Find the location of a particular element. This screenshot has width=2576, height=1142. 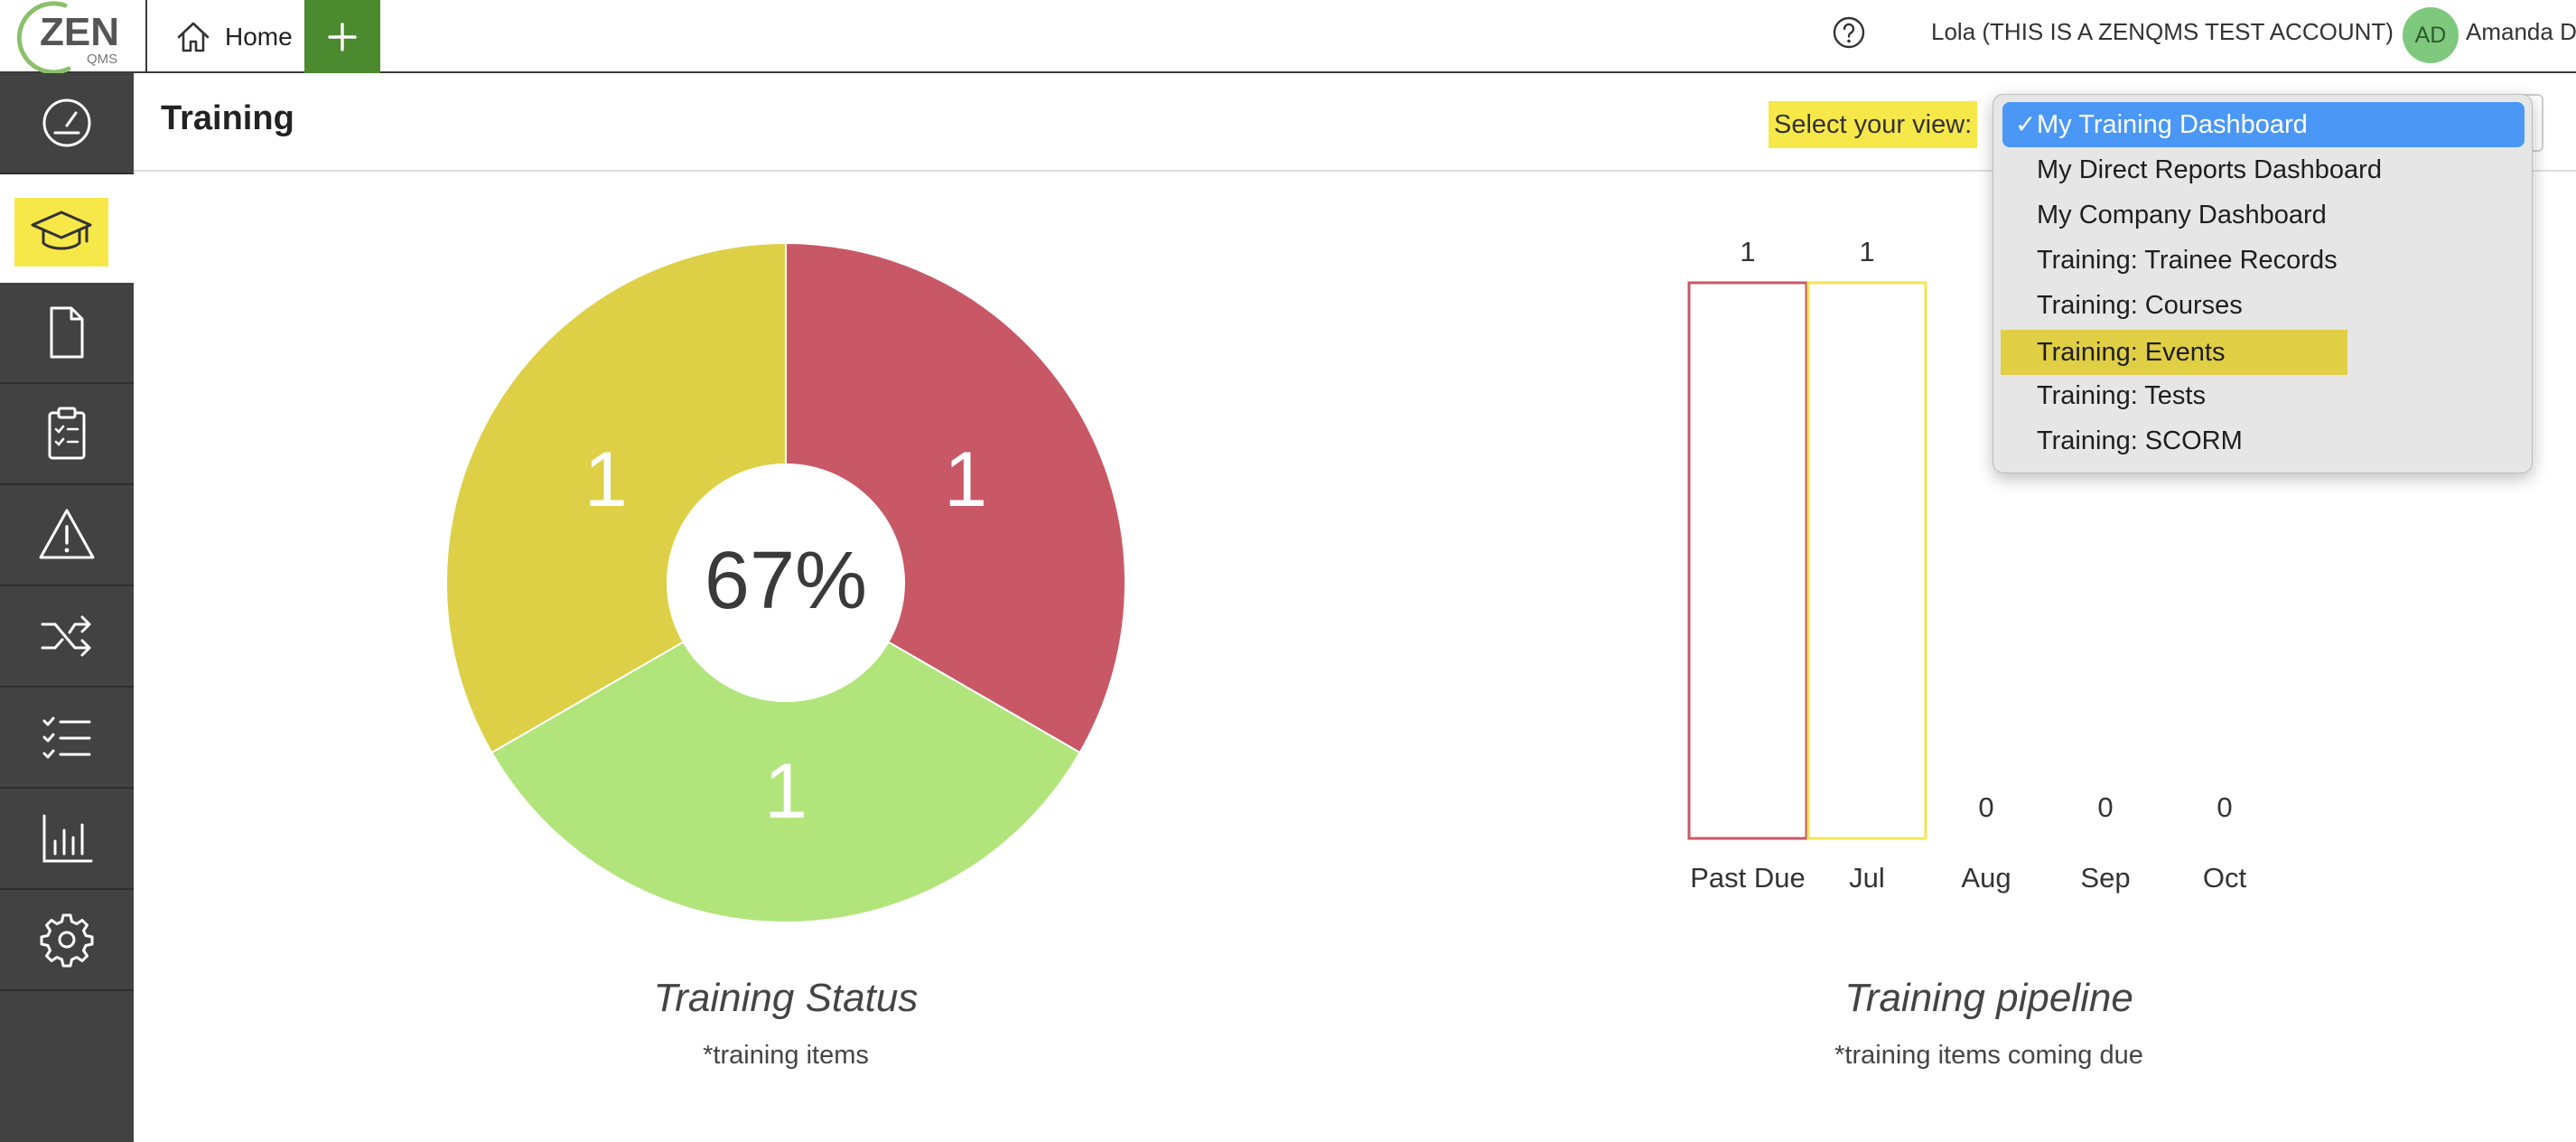

bar-chart-icon is located at coordinates (67, 838).